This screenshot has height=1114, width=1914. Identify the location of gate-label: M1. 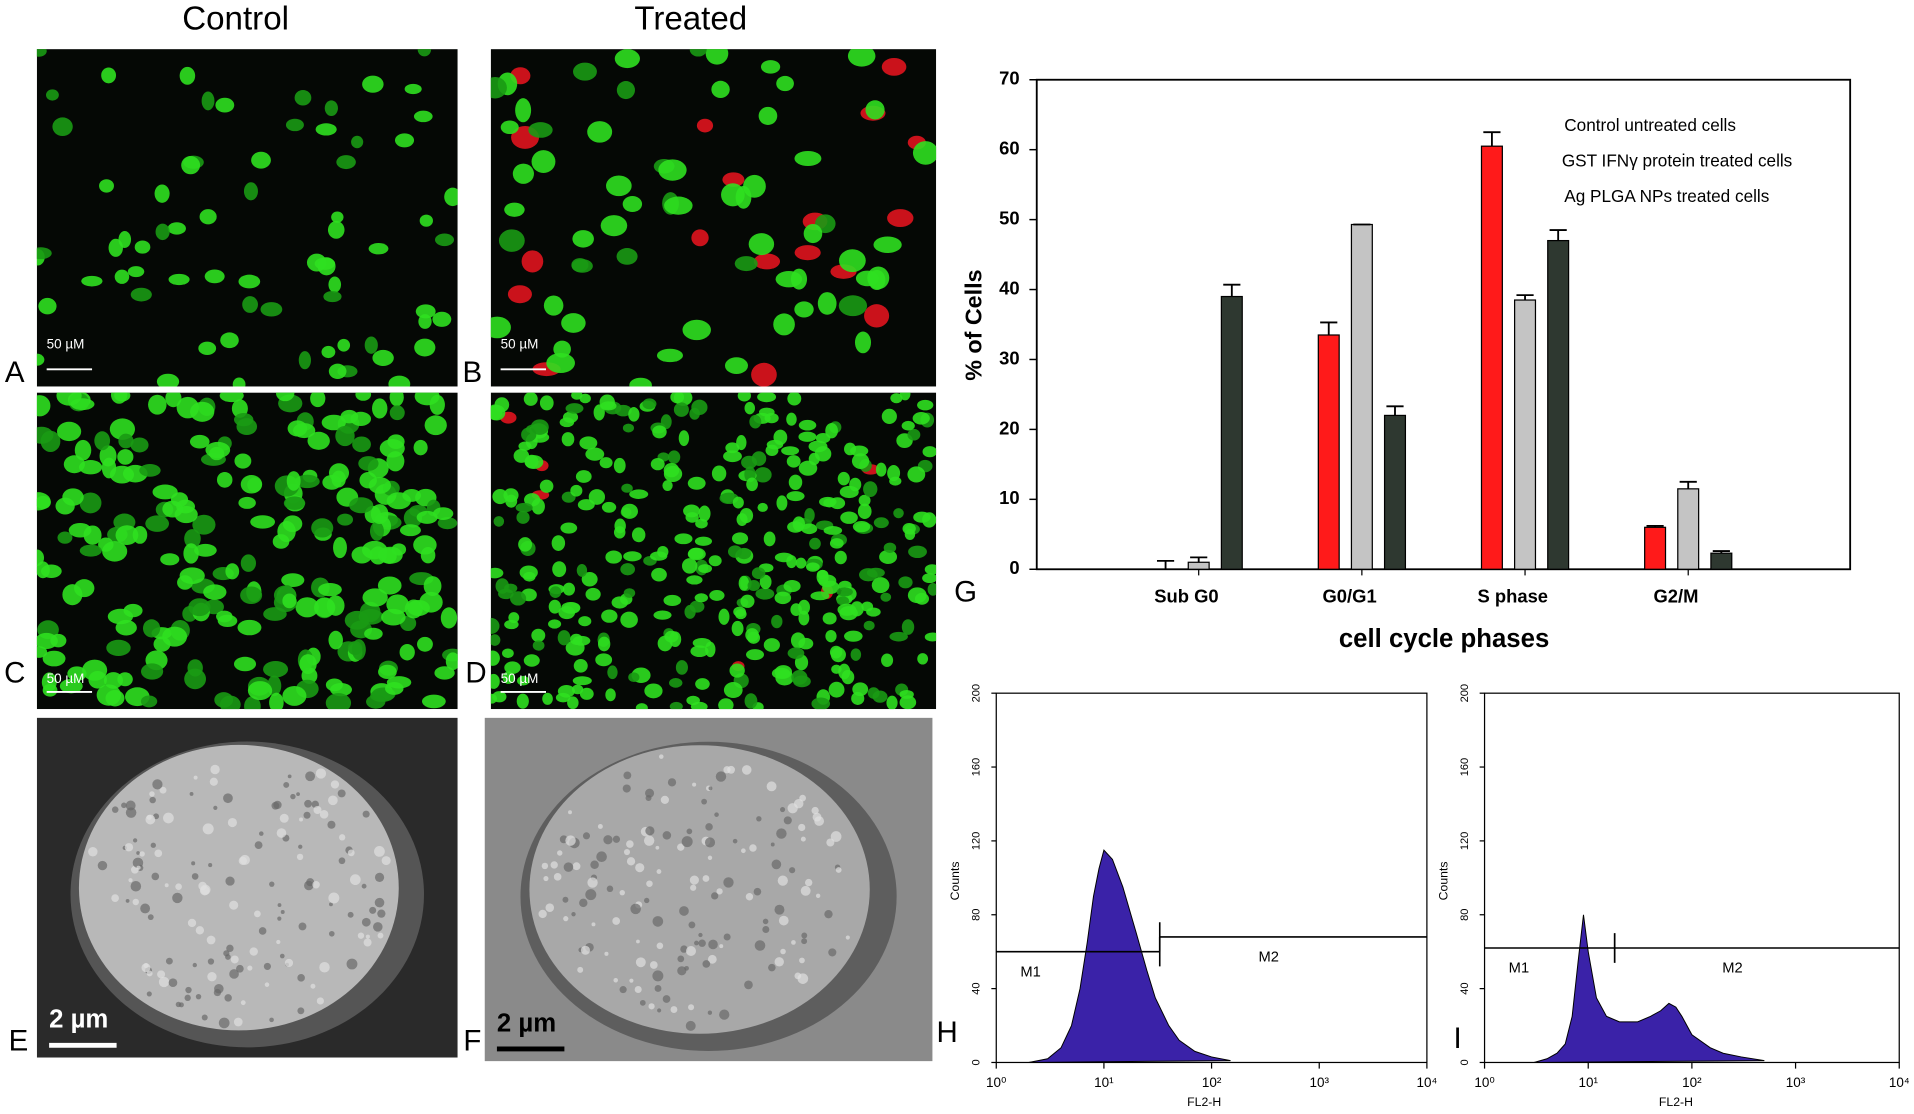
(1030, 972).